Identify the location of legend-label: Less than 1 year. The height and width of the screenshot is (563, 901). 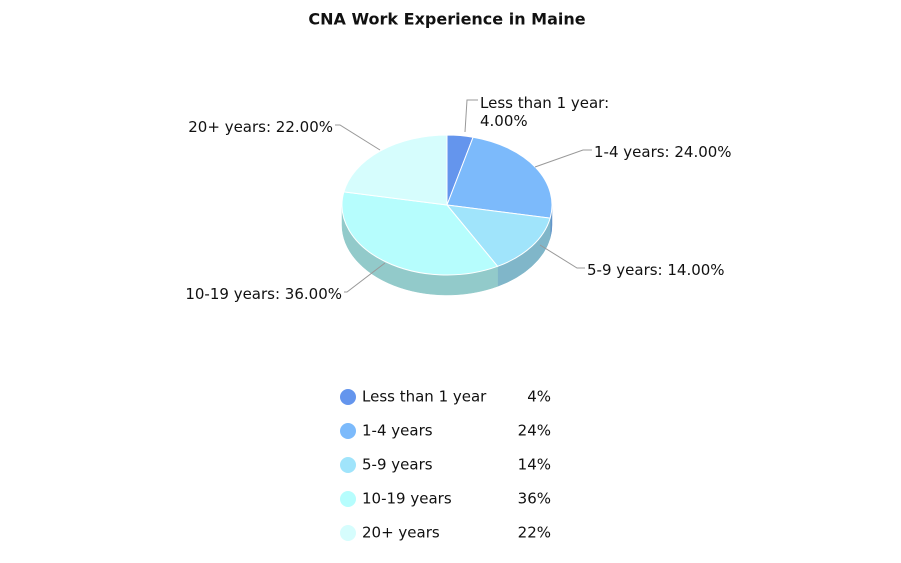
(424, 397).